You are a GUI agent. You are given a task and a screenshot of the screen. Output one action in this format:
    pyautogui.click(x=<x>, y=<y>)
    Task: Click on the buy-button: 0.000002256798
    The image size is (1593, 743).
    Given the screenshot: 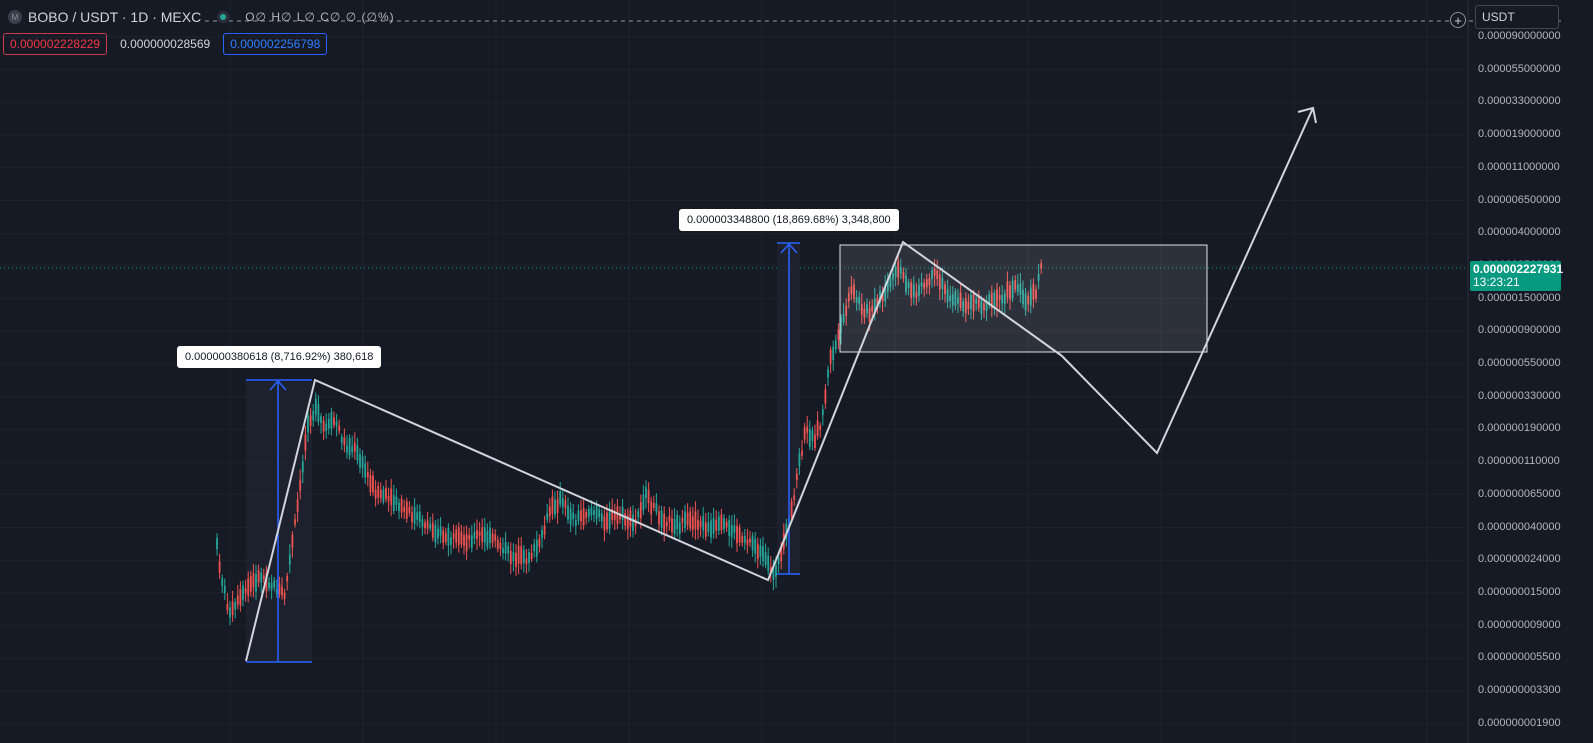 What is the action you would take?
    pyautogui.click(x=275, y=44)
    